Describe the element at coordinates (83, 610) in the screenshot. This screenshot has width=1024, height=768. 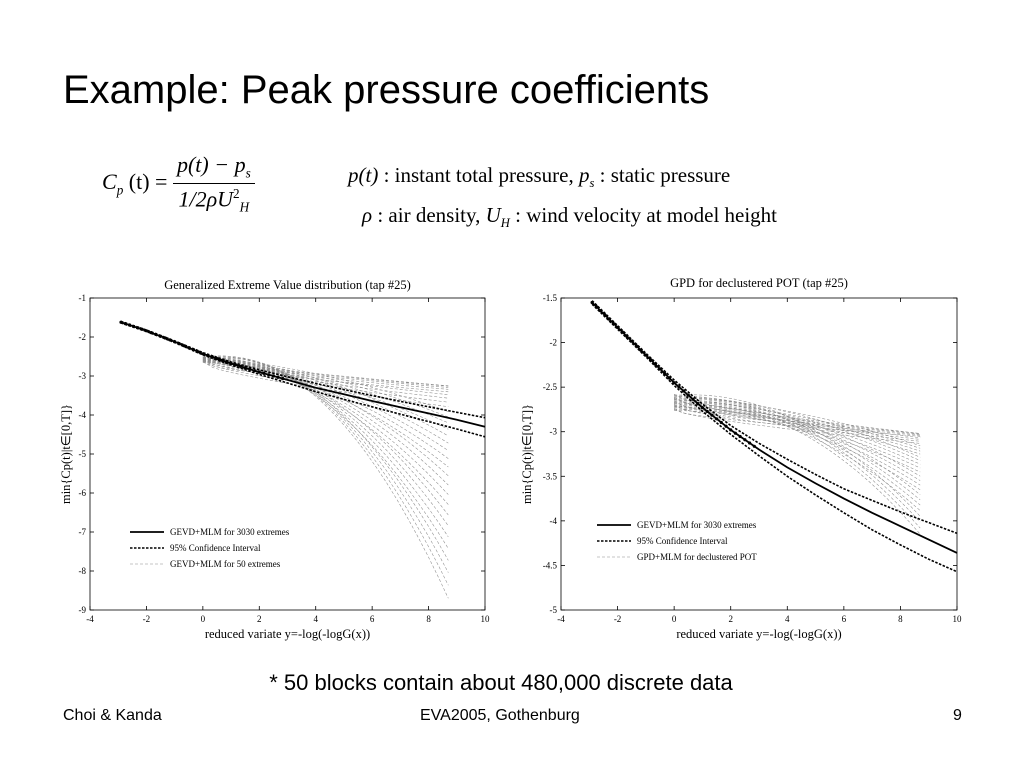
I see `y-tick-label: -9` at that location.